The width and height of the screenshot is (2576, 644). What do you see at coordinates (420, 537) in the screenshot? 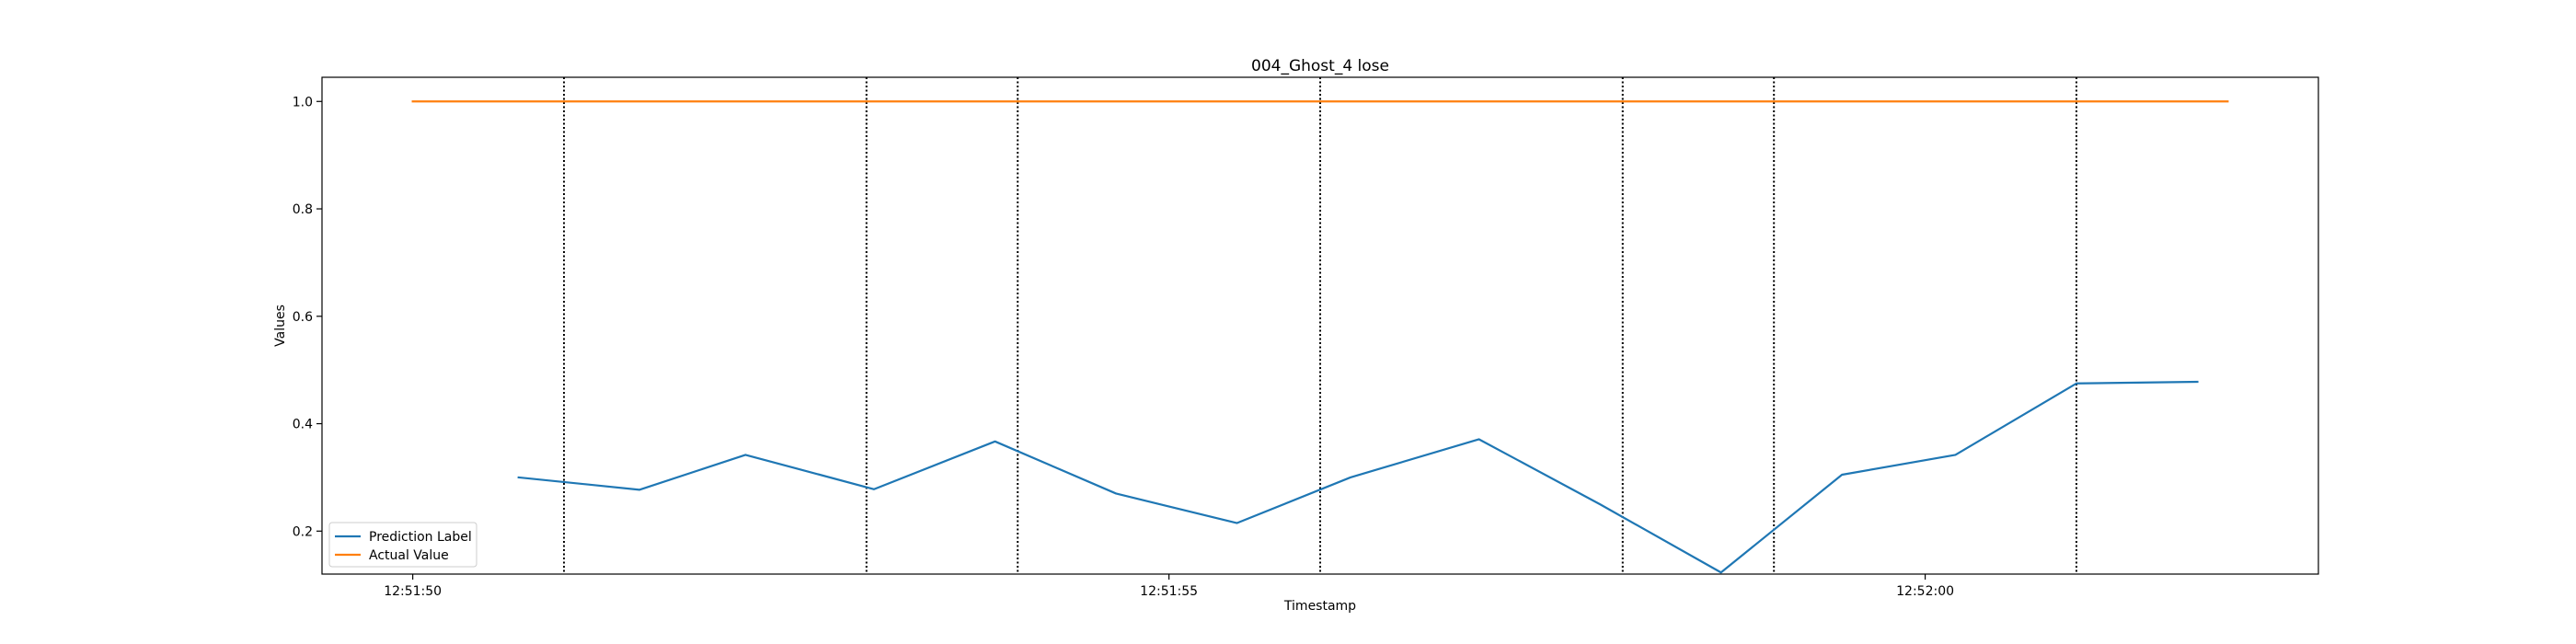
I see `legend-label: Prediction Label` at bounding box center [420, 537].